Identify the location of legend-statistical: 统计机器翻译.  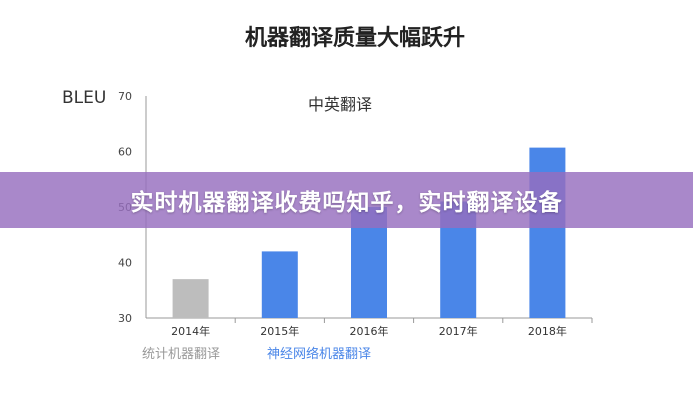
(181, 354).